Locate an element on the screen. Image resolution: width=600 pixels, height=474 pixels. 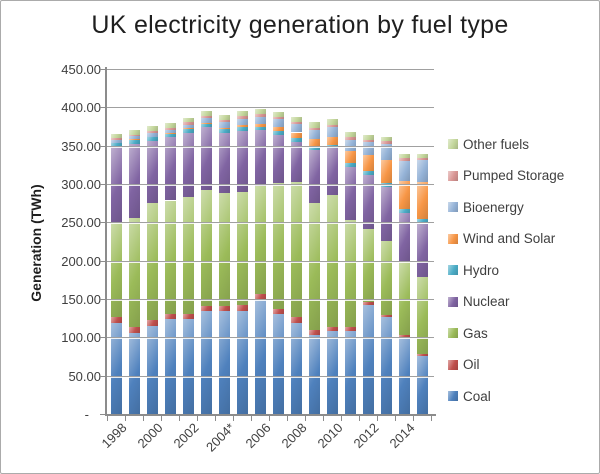
bar-segment-other-fuels-2008 is located at coordinates (296, 119).